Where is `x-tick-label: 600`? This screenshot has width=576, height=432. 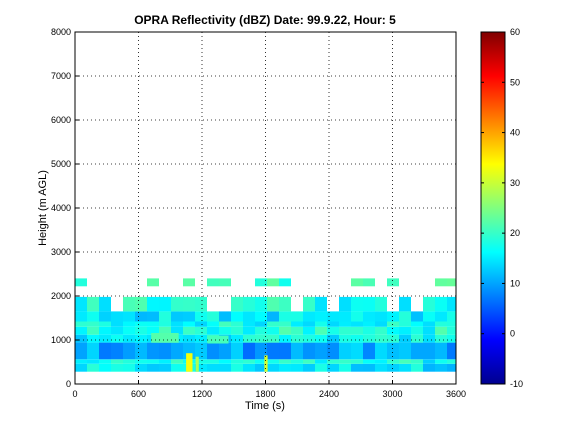
x-tick-label: 600 is located at coordinates (138, 394).